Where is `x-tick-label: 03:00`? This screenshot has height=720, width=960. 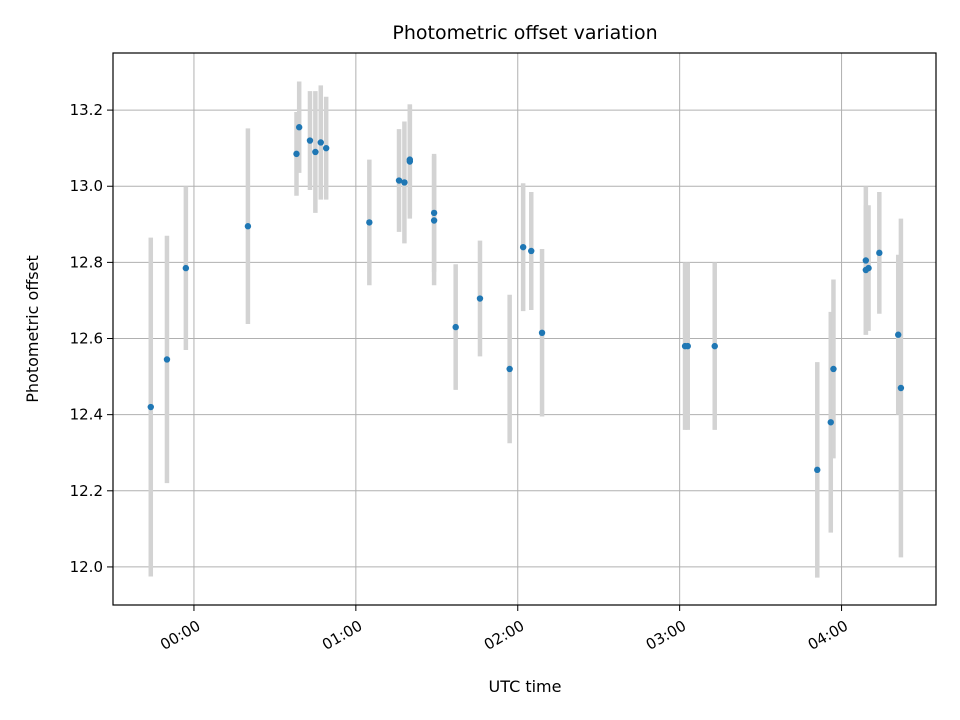
x-tick-label: 03:00 is located at coordinates (666, 635).